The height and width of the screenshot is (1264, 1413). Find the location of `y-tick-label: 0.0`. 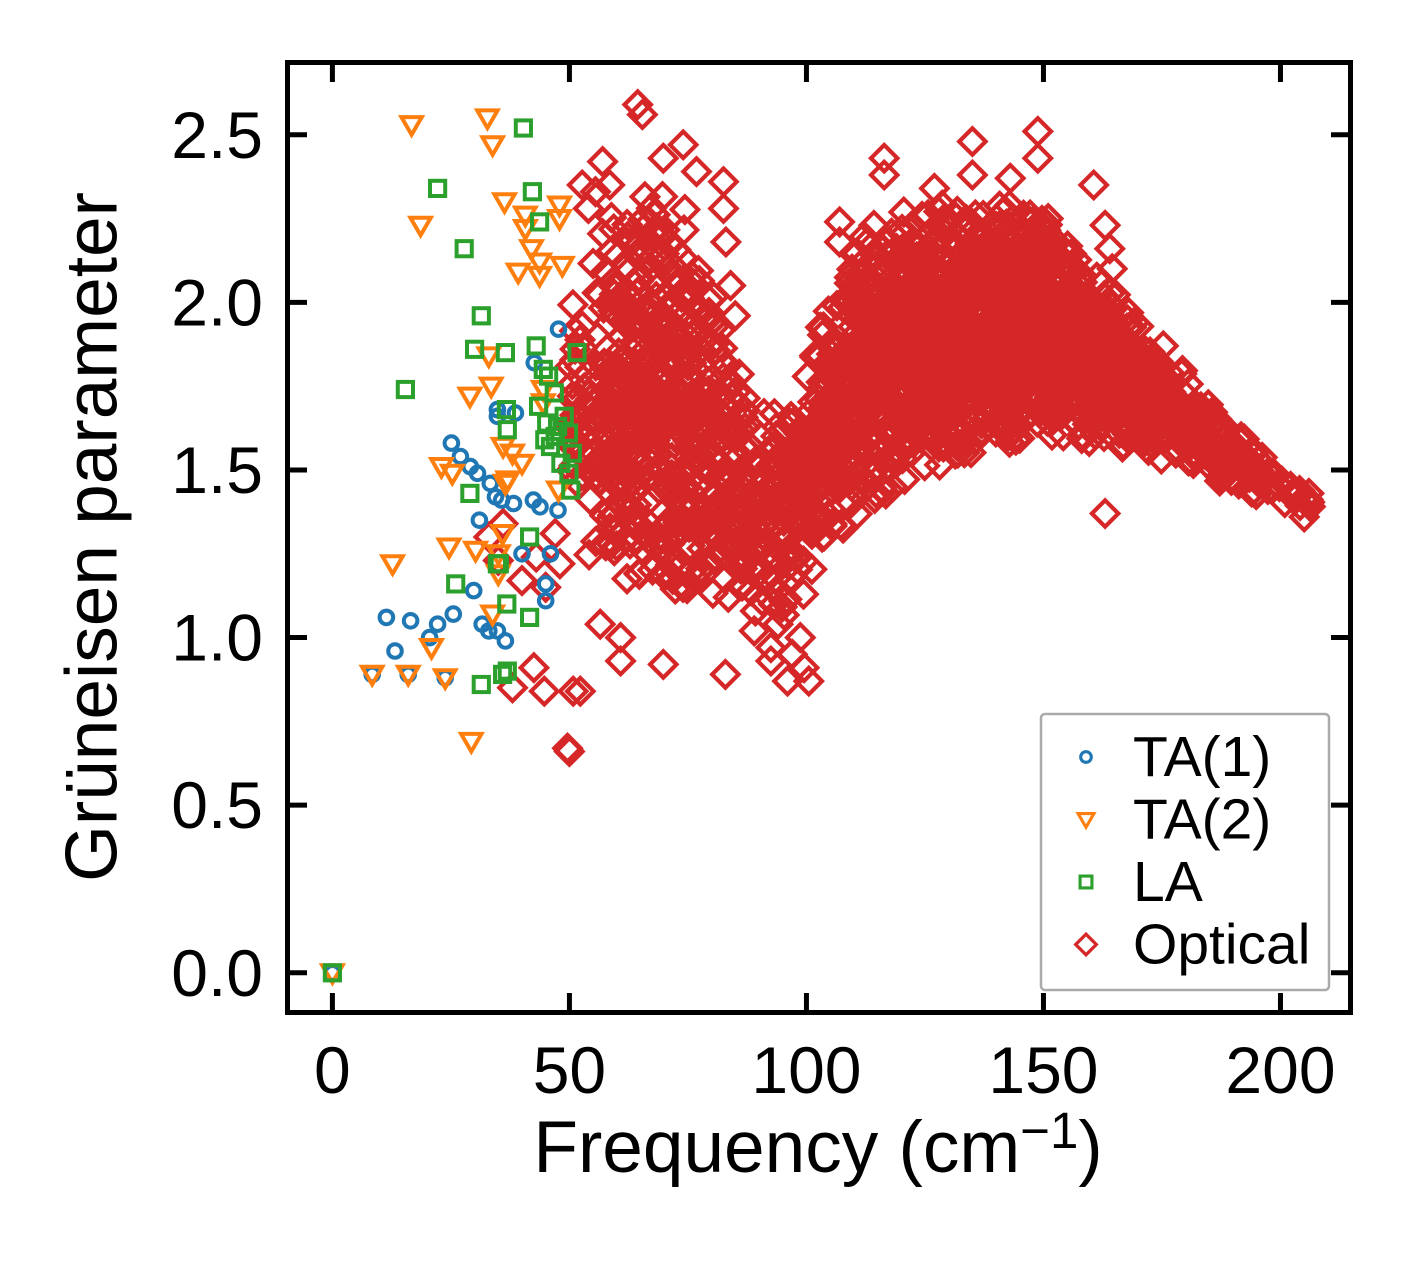

y-tick-label: 0.0 is located at coordinates (217, 973).